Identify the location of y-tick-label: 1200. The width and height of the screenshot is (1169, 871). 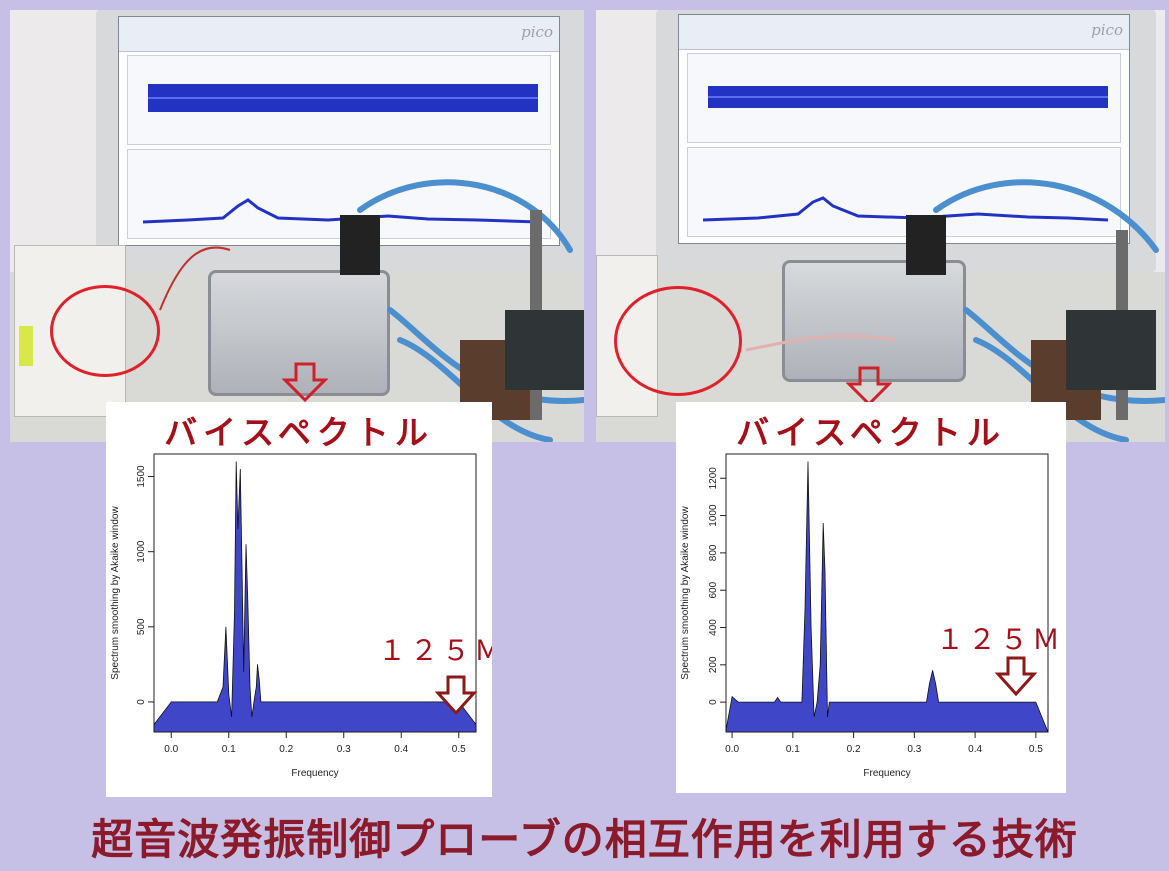
(713, 478).